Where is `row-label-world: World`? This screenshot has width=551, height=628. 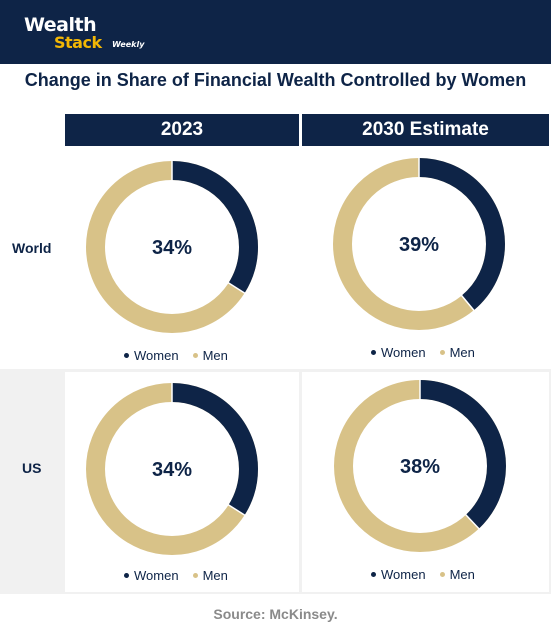 row-label-world: World is located at coordinates (32, 248).